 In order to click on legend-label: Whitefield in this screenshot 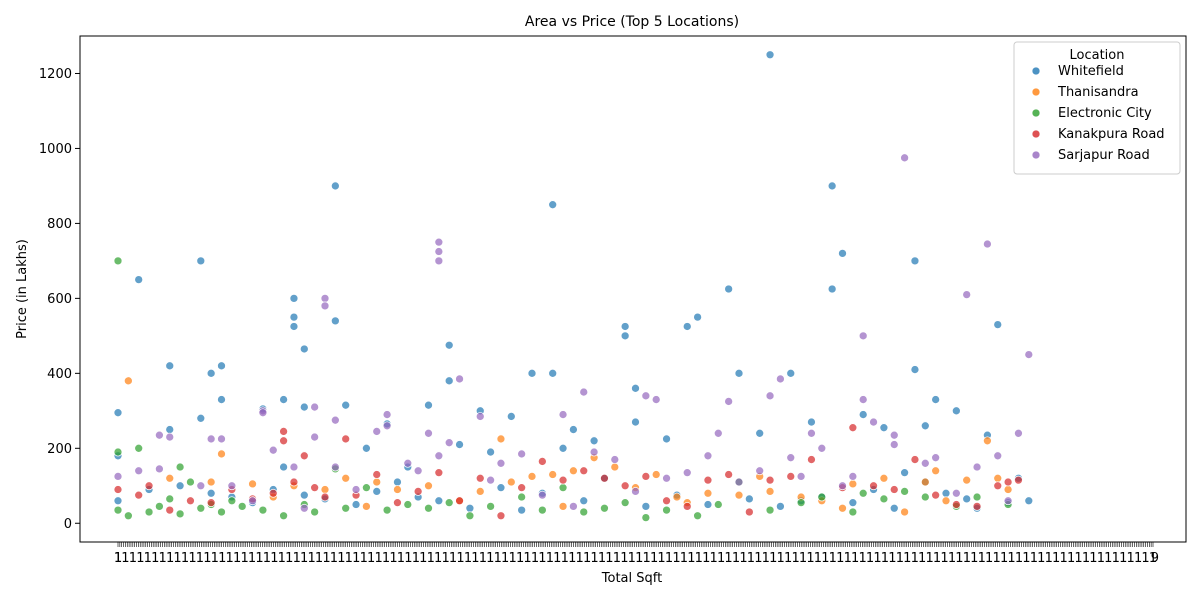, I will do `click(1091, 71)`.